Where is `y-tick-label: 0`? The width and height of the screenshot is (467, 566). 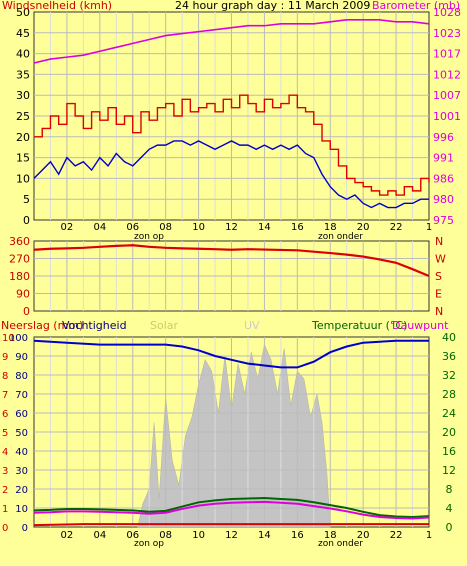
y-tick-label: 0 is located at coordinates (26, 220).